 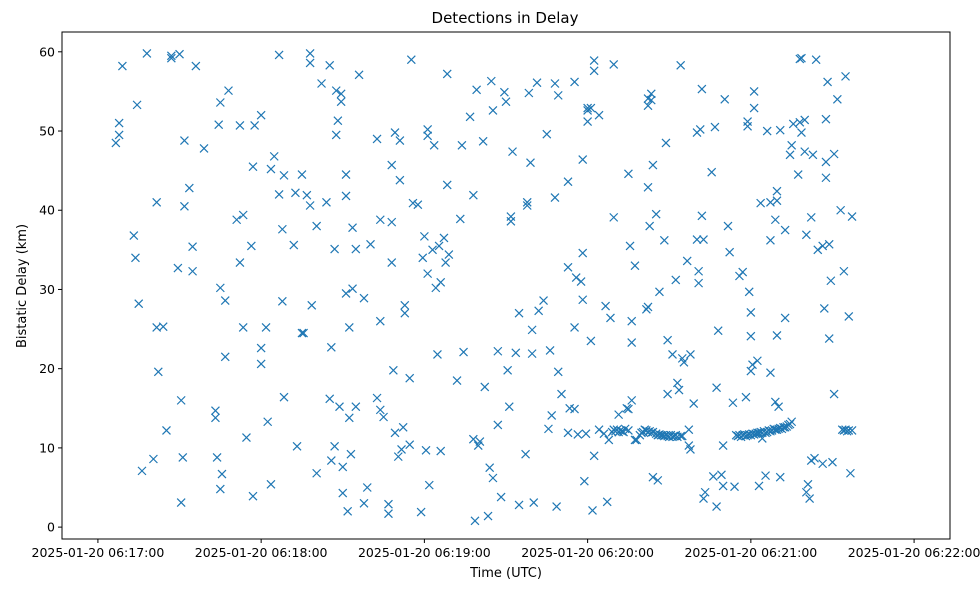 What do you see at coordinates (47, 131) in the screenshot?
I see `y-tick-label: 50` at bounding box center [47, 131].